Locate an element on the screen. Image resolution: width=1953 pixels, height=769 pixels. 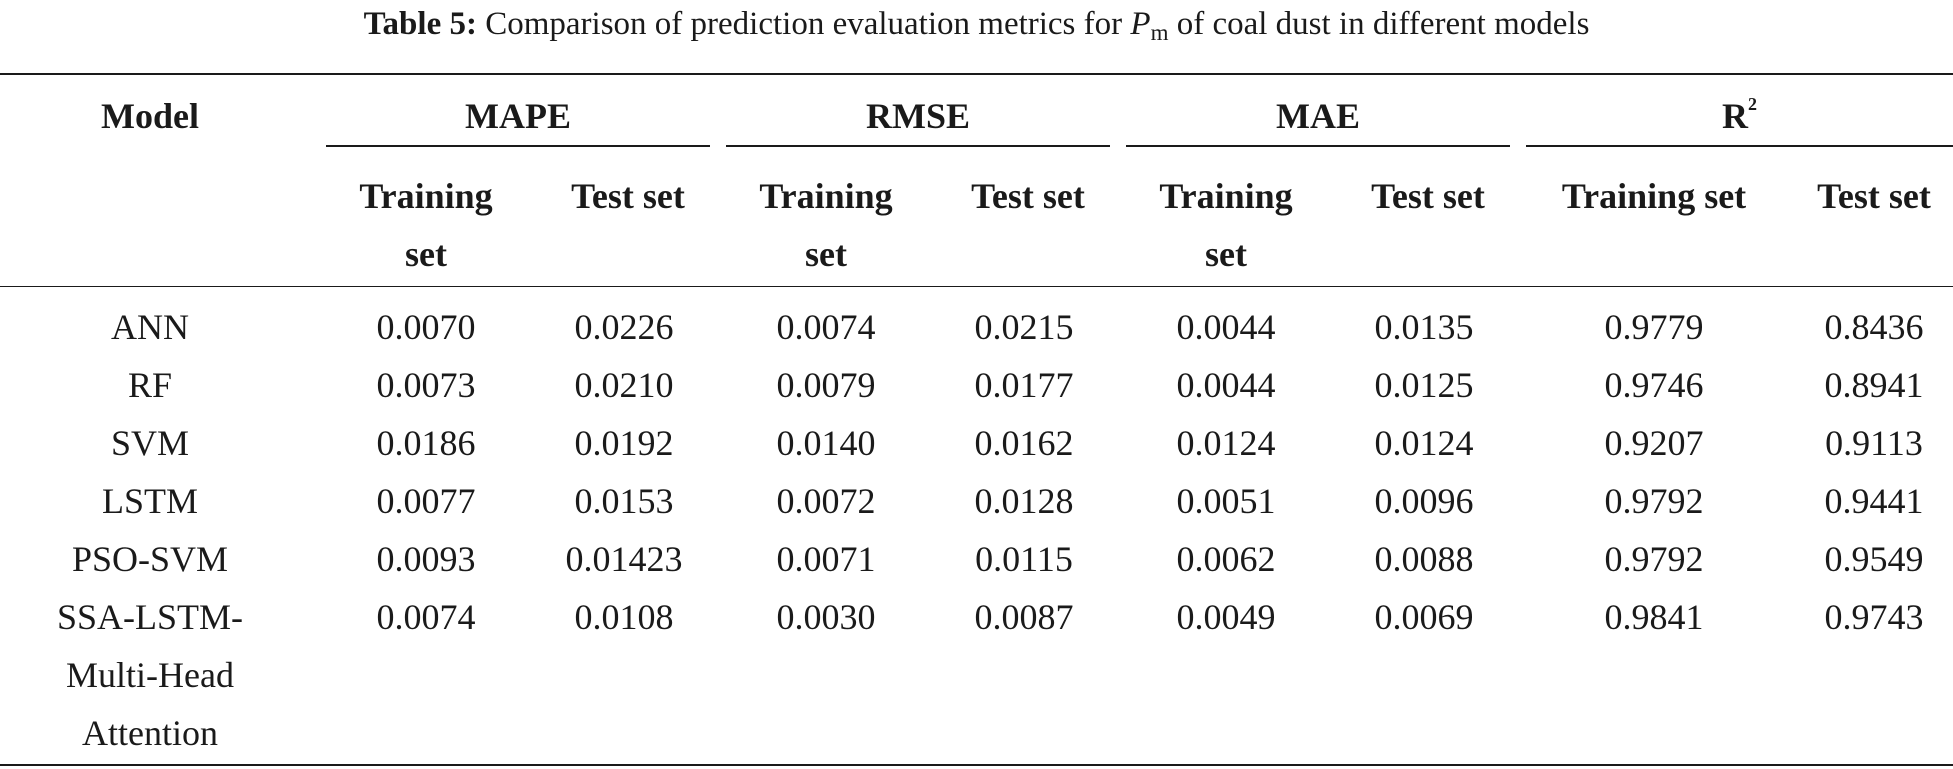
cell-r2-training: 0.9207 is located at coordinates (1654, 443).